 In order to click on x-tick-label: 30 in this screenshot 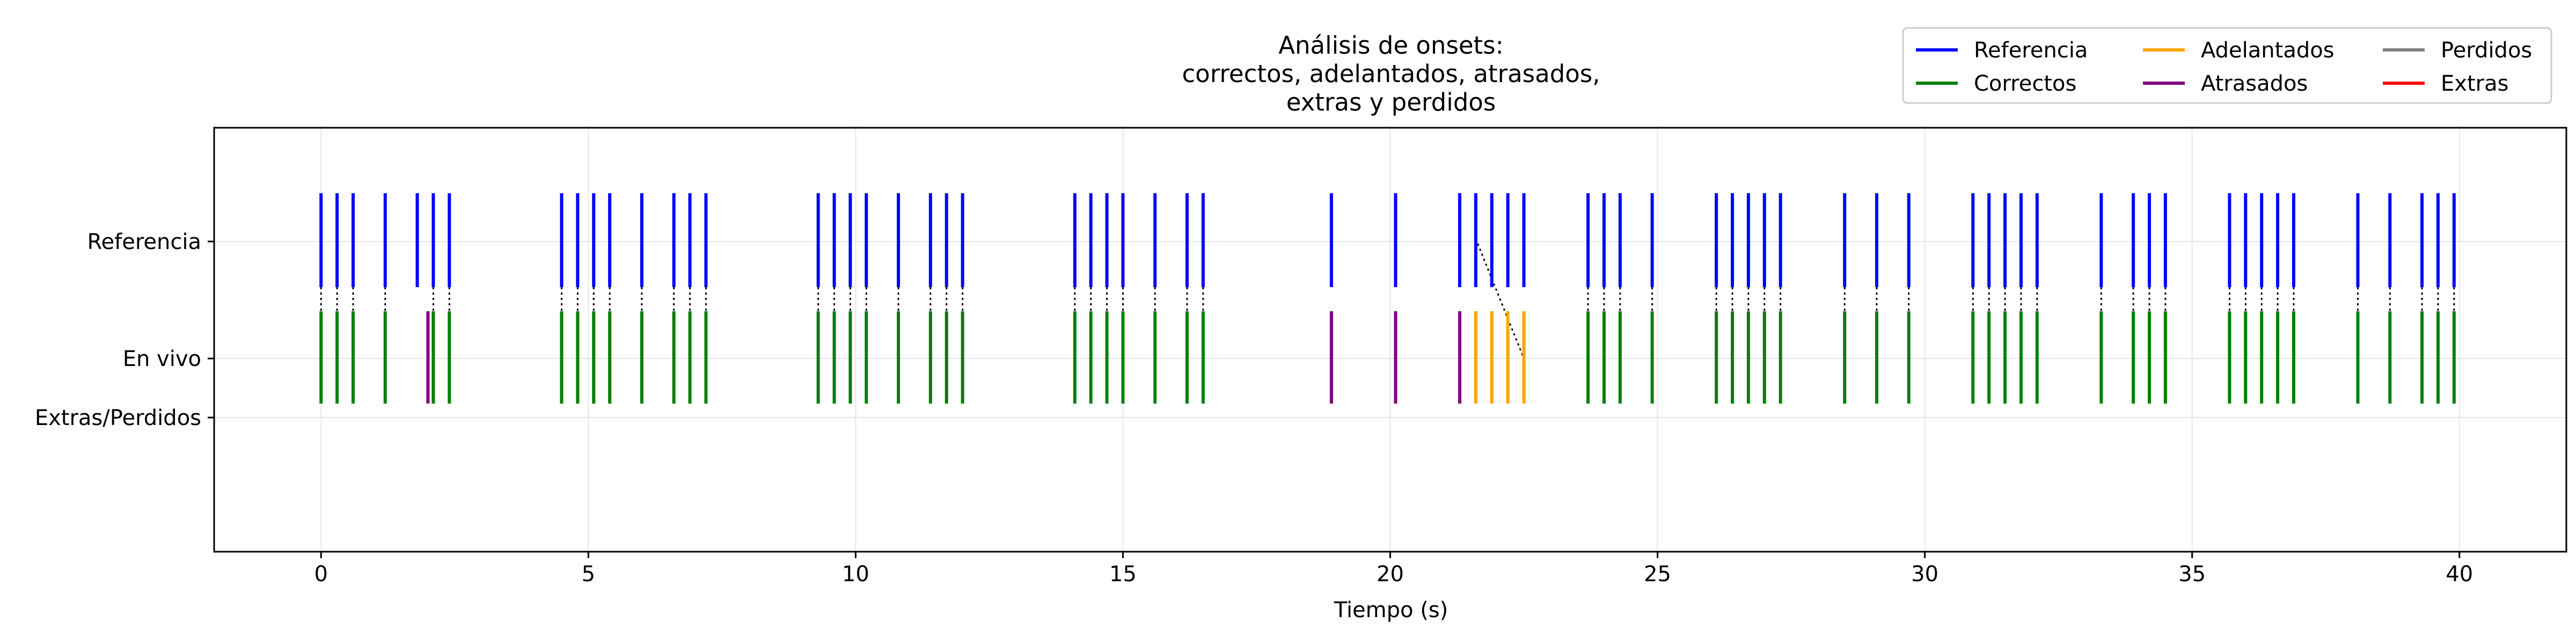, I will do `click(1924, 574)`.